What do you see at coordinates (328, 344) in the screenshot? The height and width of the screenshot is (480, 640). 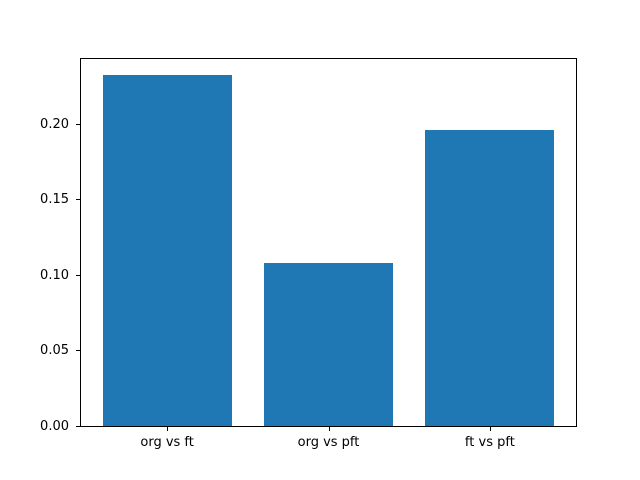 I see `bar-org-vs-pft` at bounding box center [328, 344].